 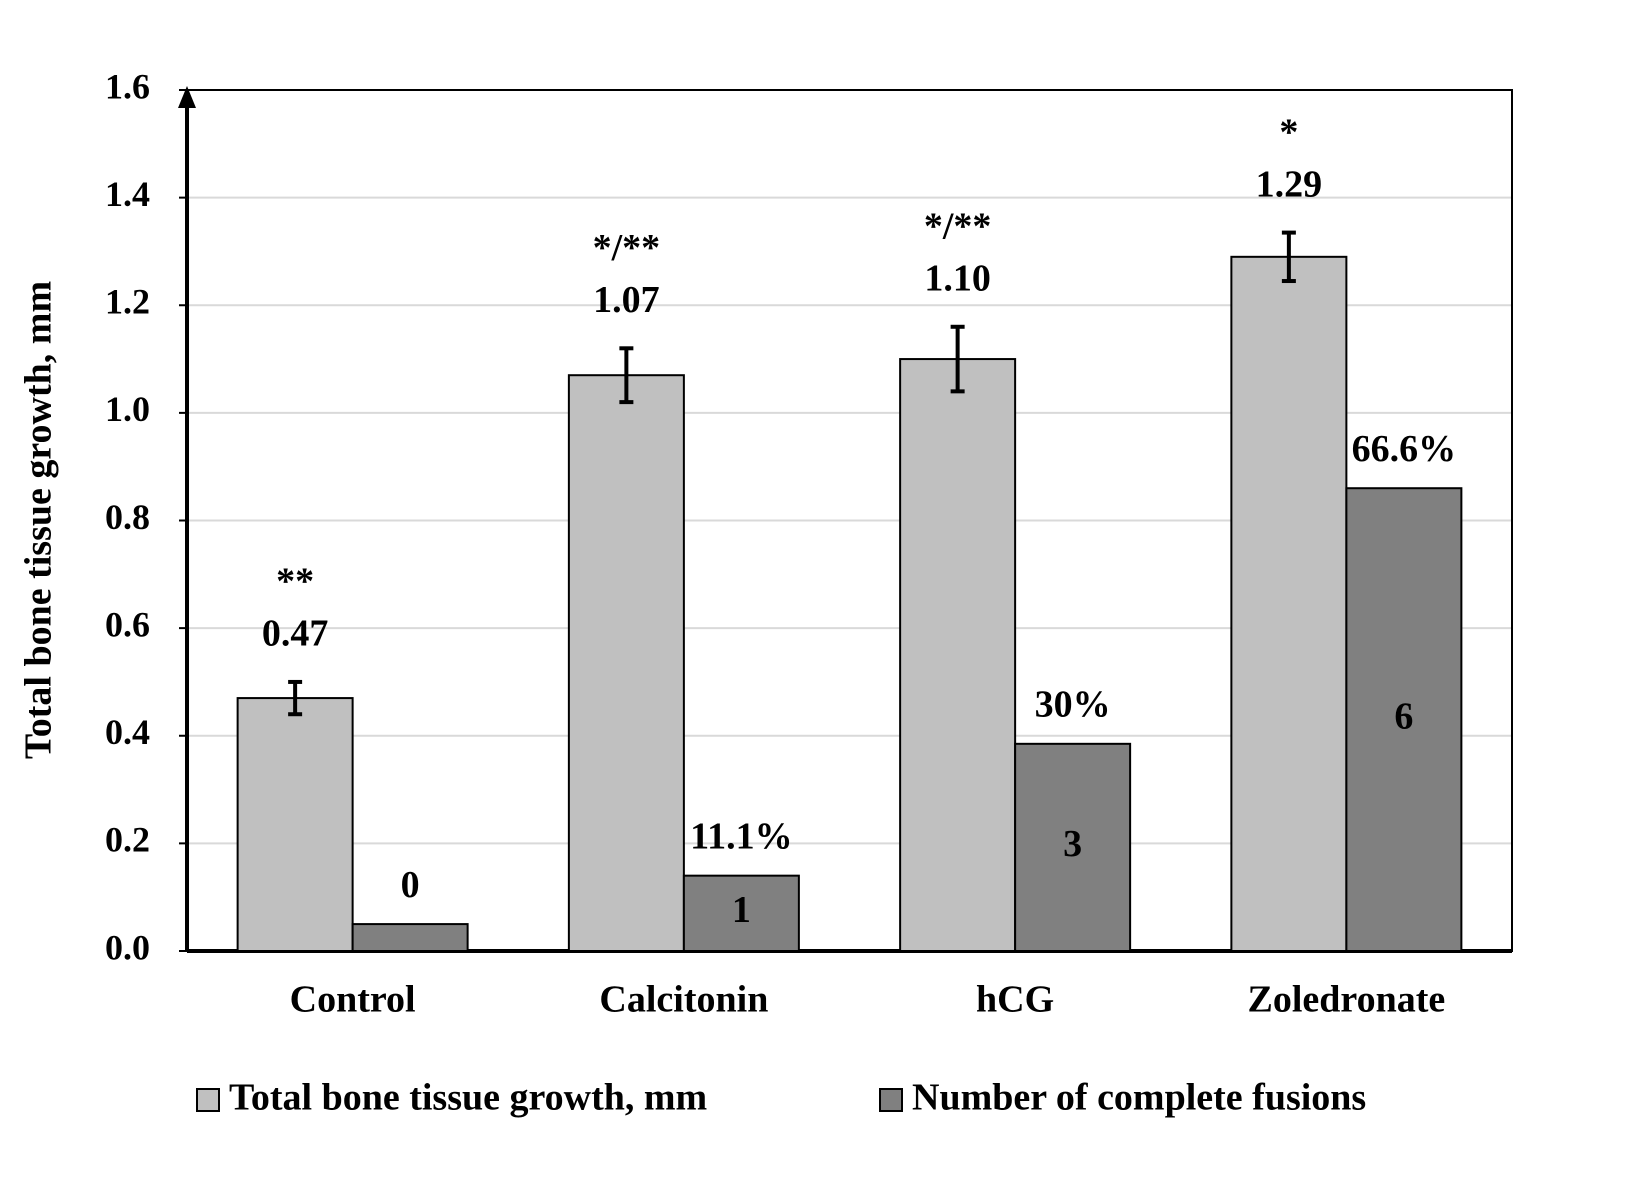 What do you see at coordinates (127, 517) in the screenshot?
I see `y-tick-label: 0.8` at bounding box center [127, 517].